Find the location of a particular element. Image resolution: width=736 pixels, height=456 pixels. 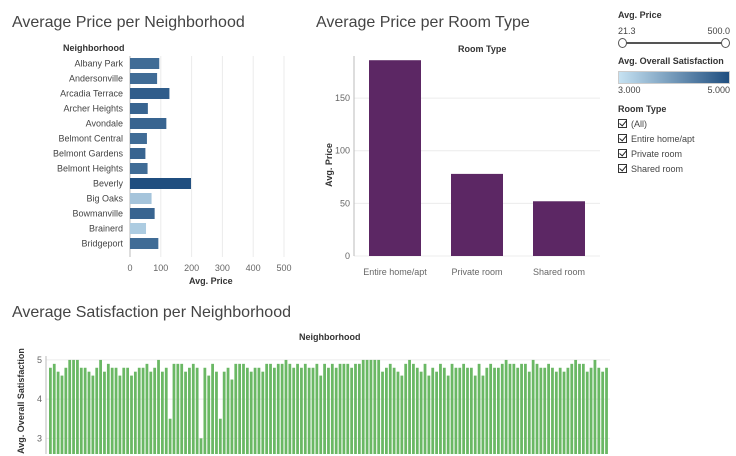

slider-low-handle is located at coordinates (622, 43).